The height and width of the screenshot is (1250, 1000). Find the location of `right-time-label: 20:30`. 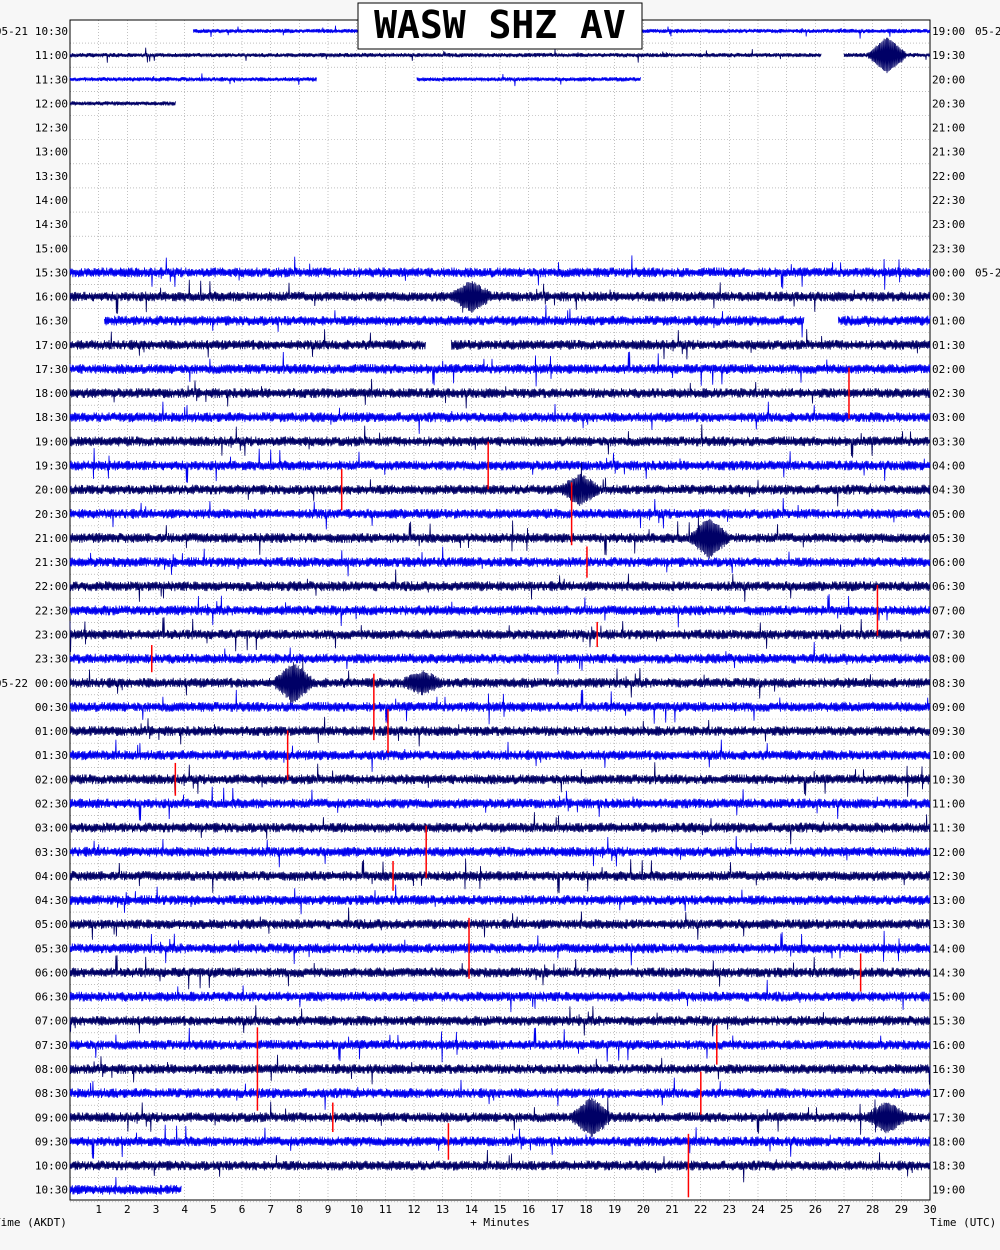

right-time-label: 20:30 is located at coordinates (948, 103).